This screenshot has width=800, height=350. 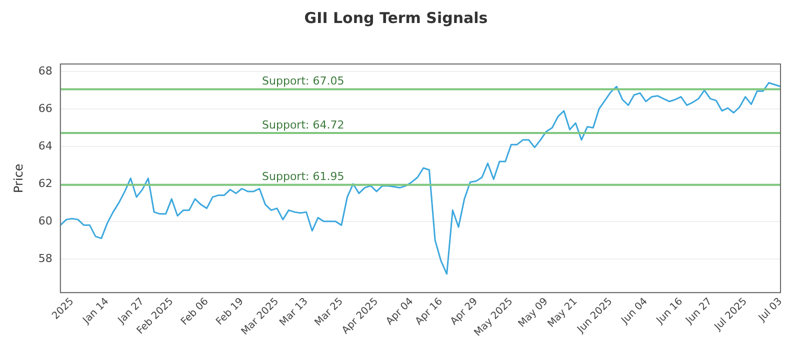 What do you see at coordinates (45, 71) in the screenshot?
I see `y-tick-label: 68` at bounding box center [45, 71].